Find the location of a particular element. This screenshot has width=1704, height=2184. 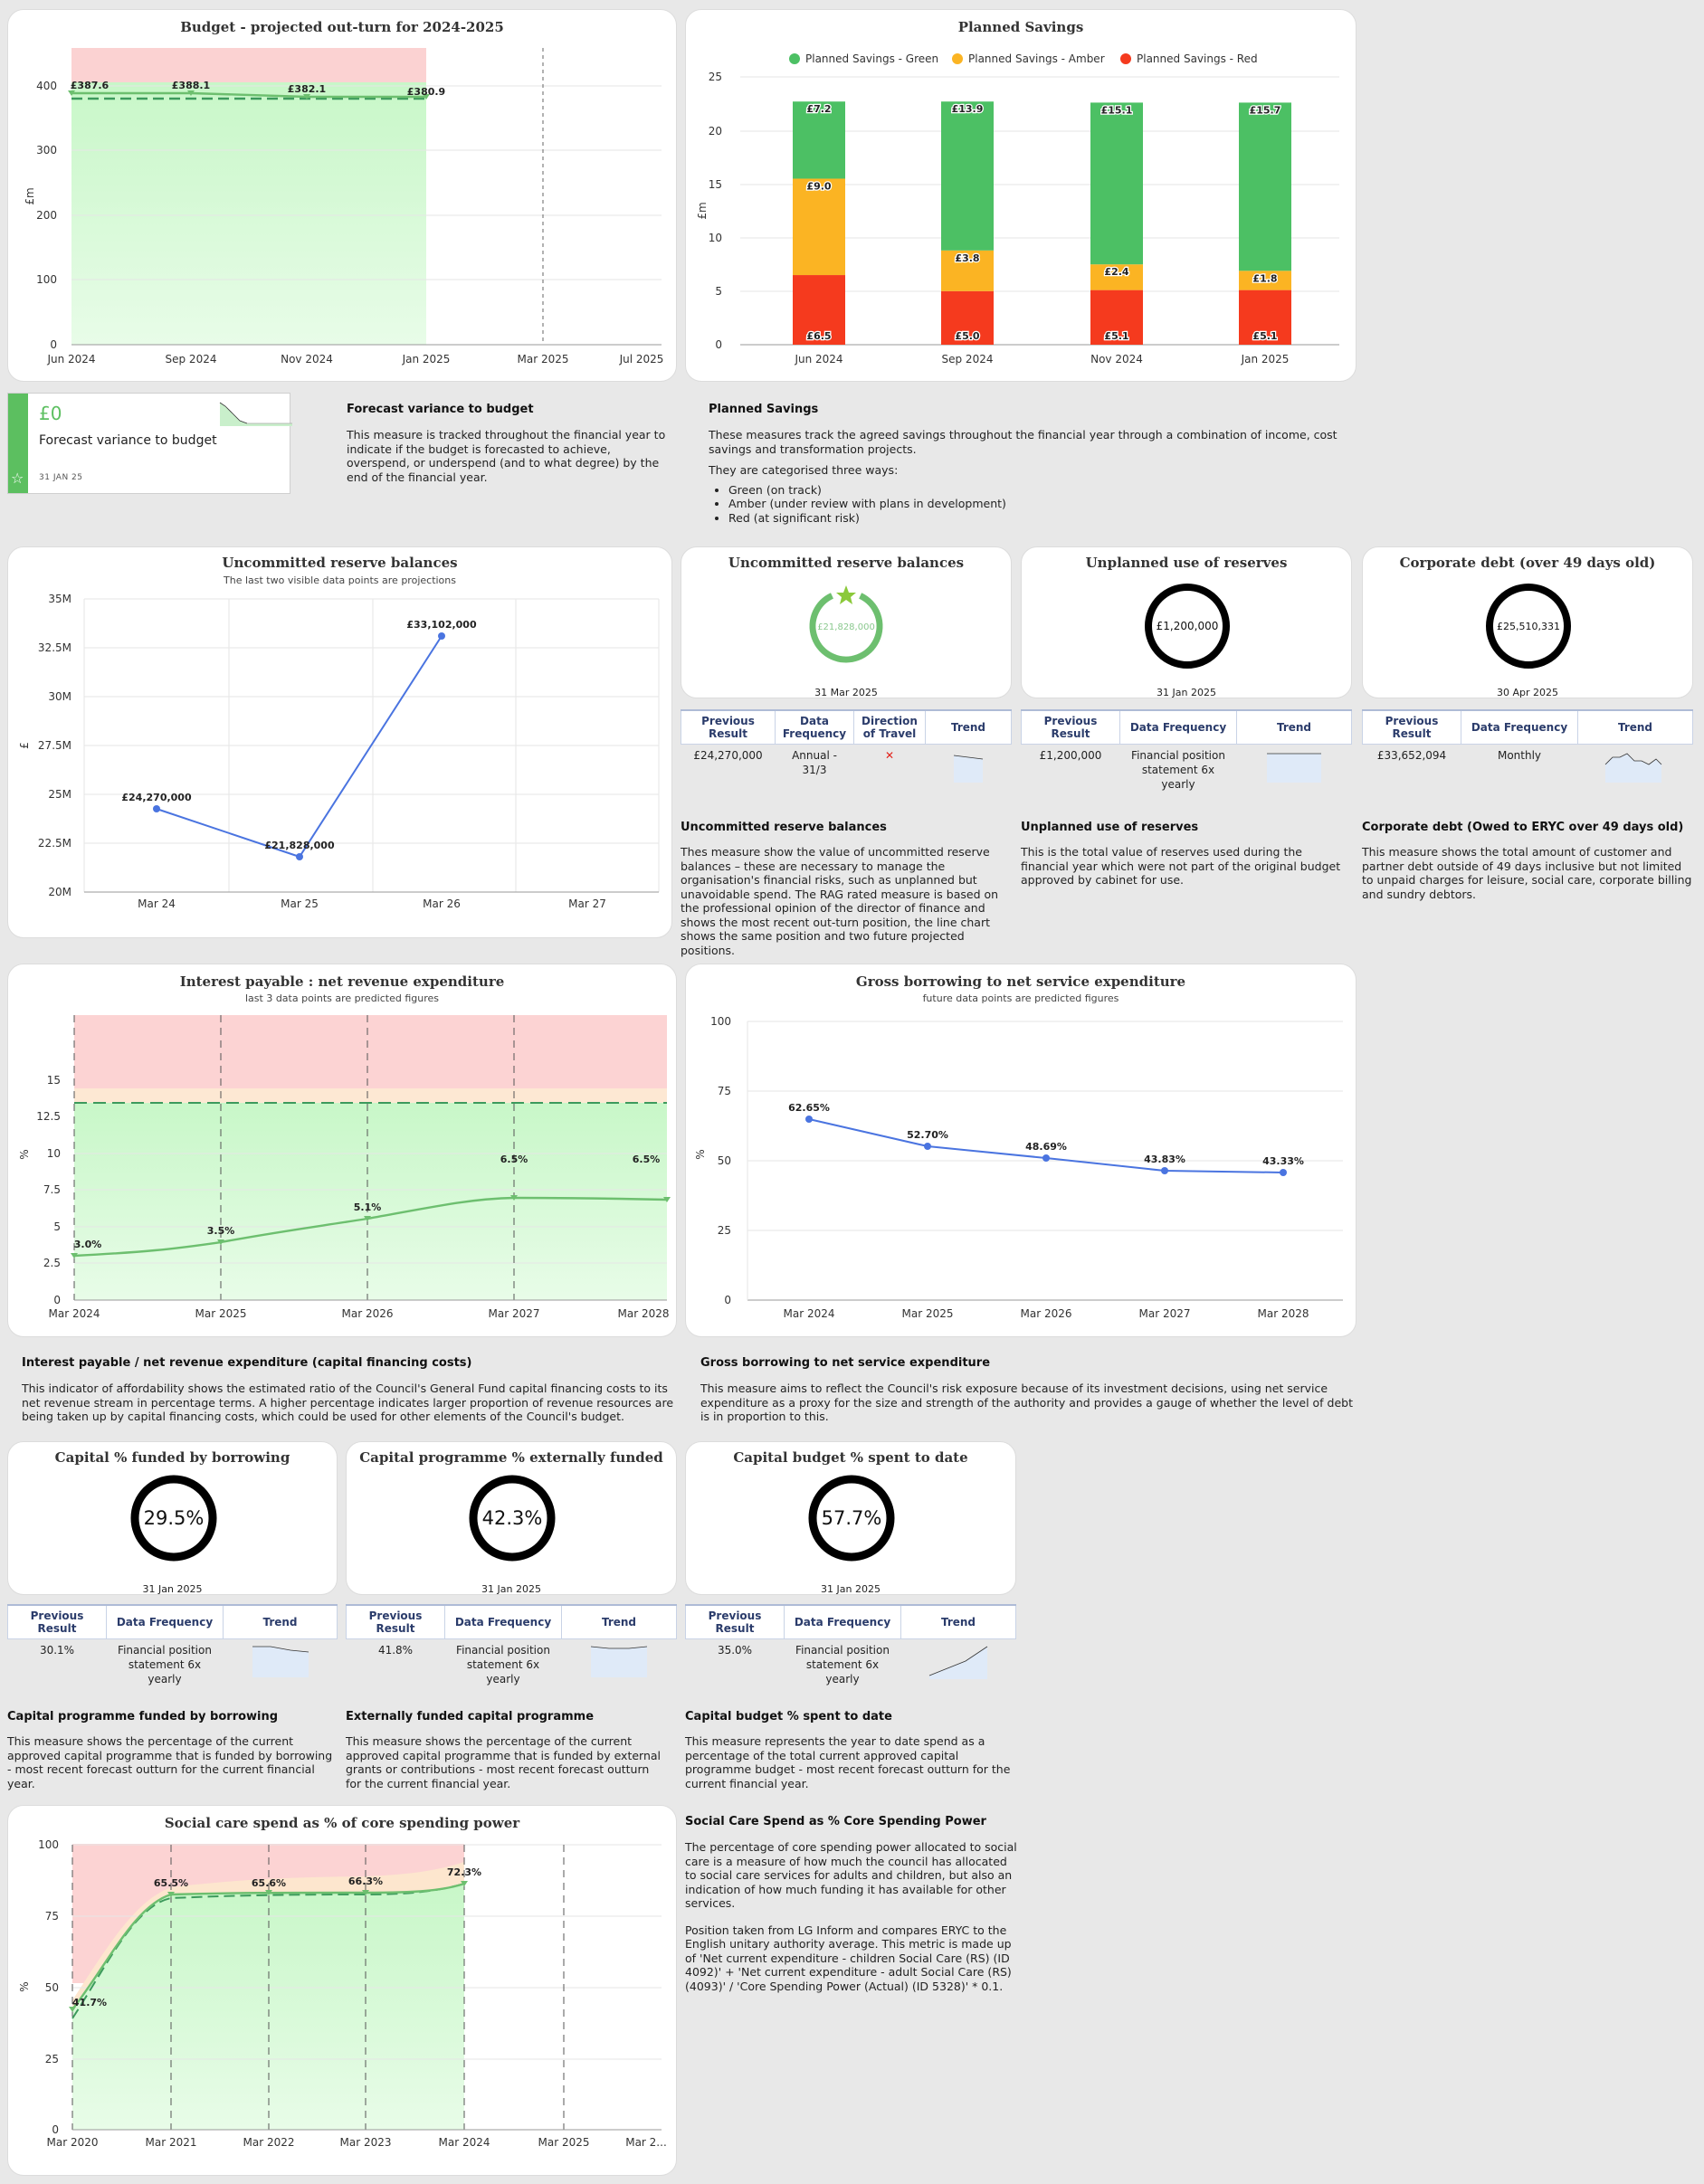

reserves-line is located at coordinates (299, 747).